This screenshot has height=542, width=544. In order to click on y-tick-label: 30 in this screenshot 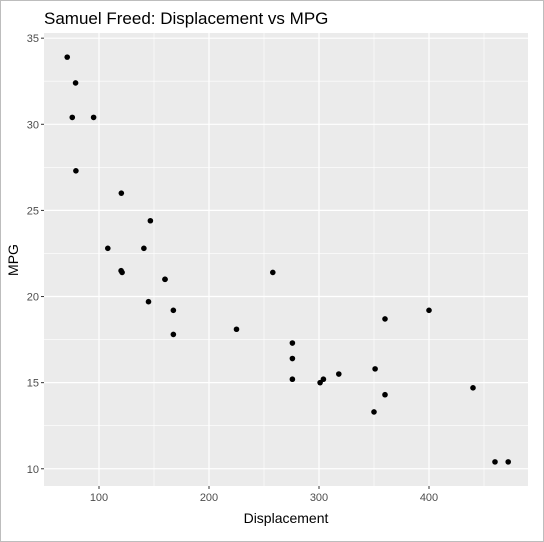, I will do `click(33, 125)`.